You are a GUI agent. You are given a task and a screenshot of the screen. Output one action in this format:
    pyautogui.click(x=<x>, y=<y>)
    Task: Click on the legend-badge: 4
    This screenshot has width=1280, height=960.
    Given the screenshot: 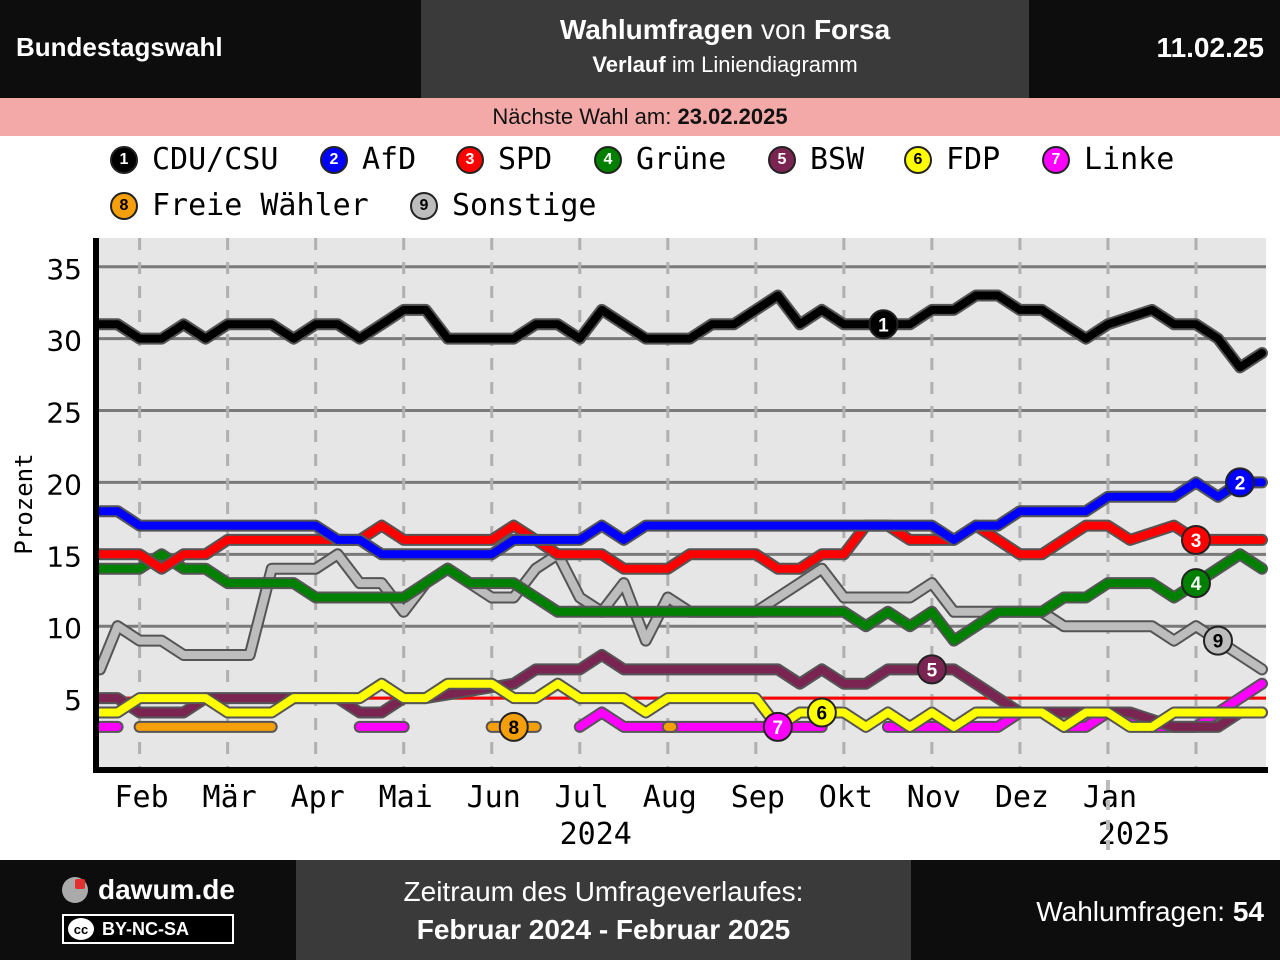 What is the action you would take?
    pyautogui.click(x=608, y=159)
    